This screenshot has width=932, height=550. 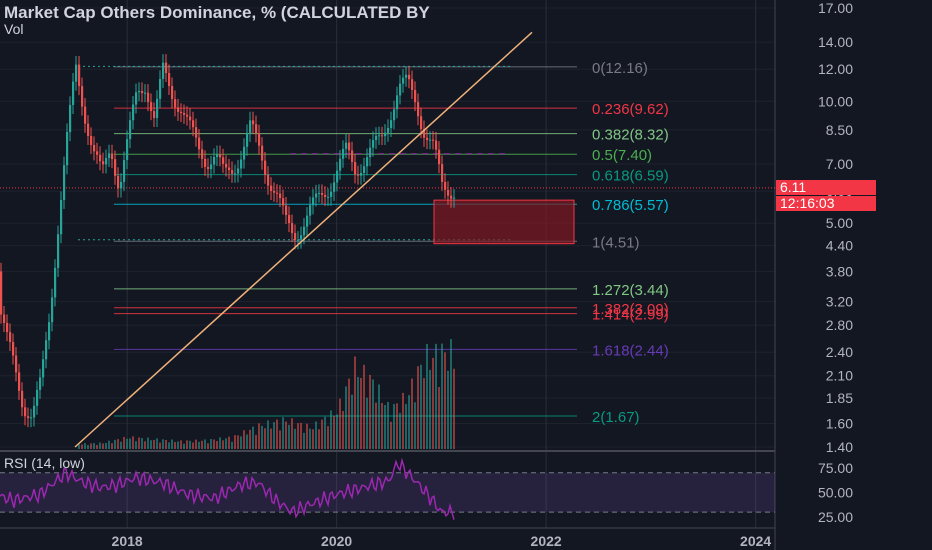 What do you see at coordinates (227, 488) in the screenshot?
I see `rsi-line` at bounding box center [227, 488].